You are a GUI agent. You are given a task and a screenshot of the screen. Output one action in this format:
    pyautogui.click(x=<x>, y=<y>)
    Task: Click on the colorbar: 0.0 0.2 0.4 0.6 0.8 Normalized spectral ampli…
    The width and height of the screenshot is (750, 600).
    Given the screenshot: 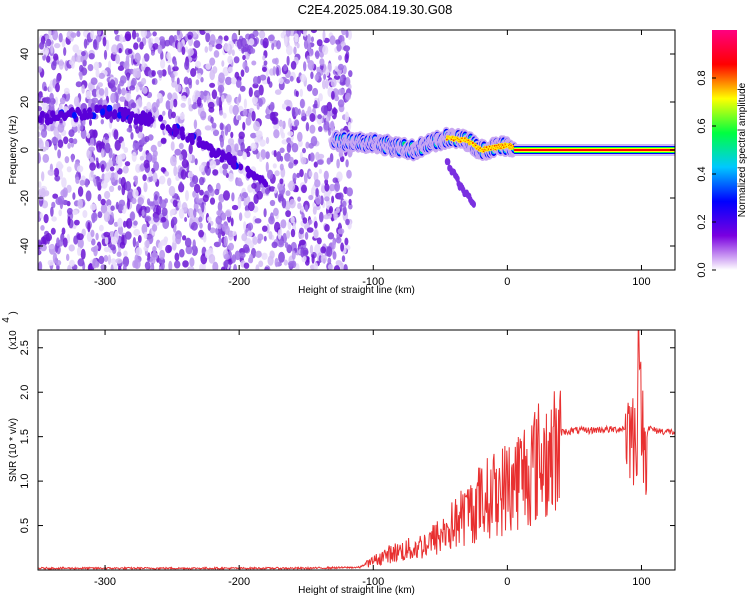 What is the action you would take?
    pyautogui.click(x=722, y=154)
    